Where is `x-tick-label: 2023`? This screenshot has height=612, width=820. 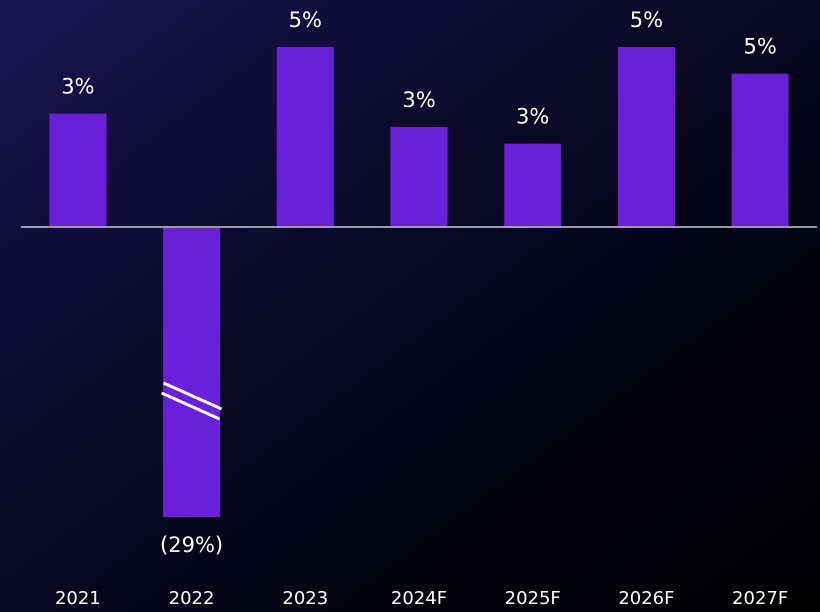 x-tick-label: 2023 is located at coordinates (305, 598).